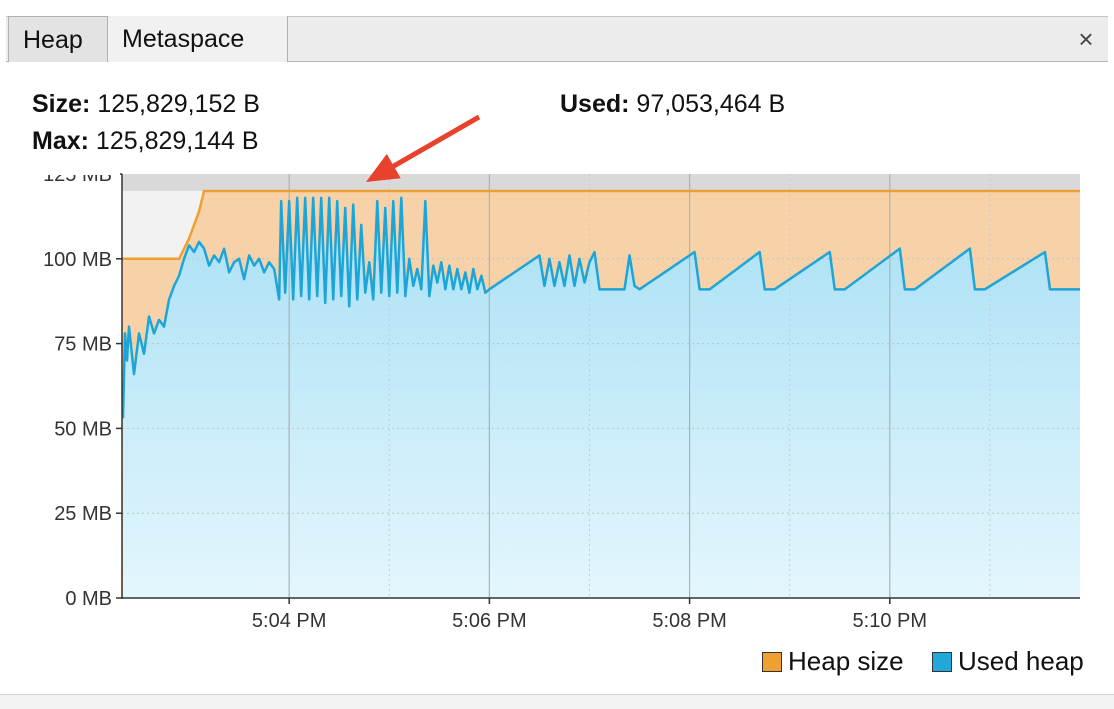  Describe the element at coordinates (177, 141) in the screenshot. I see `max-value: 125,829,144 B` at that location.